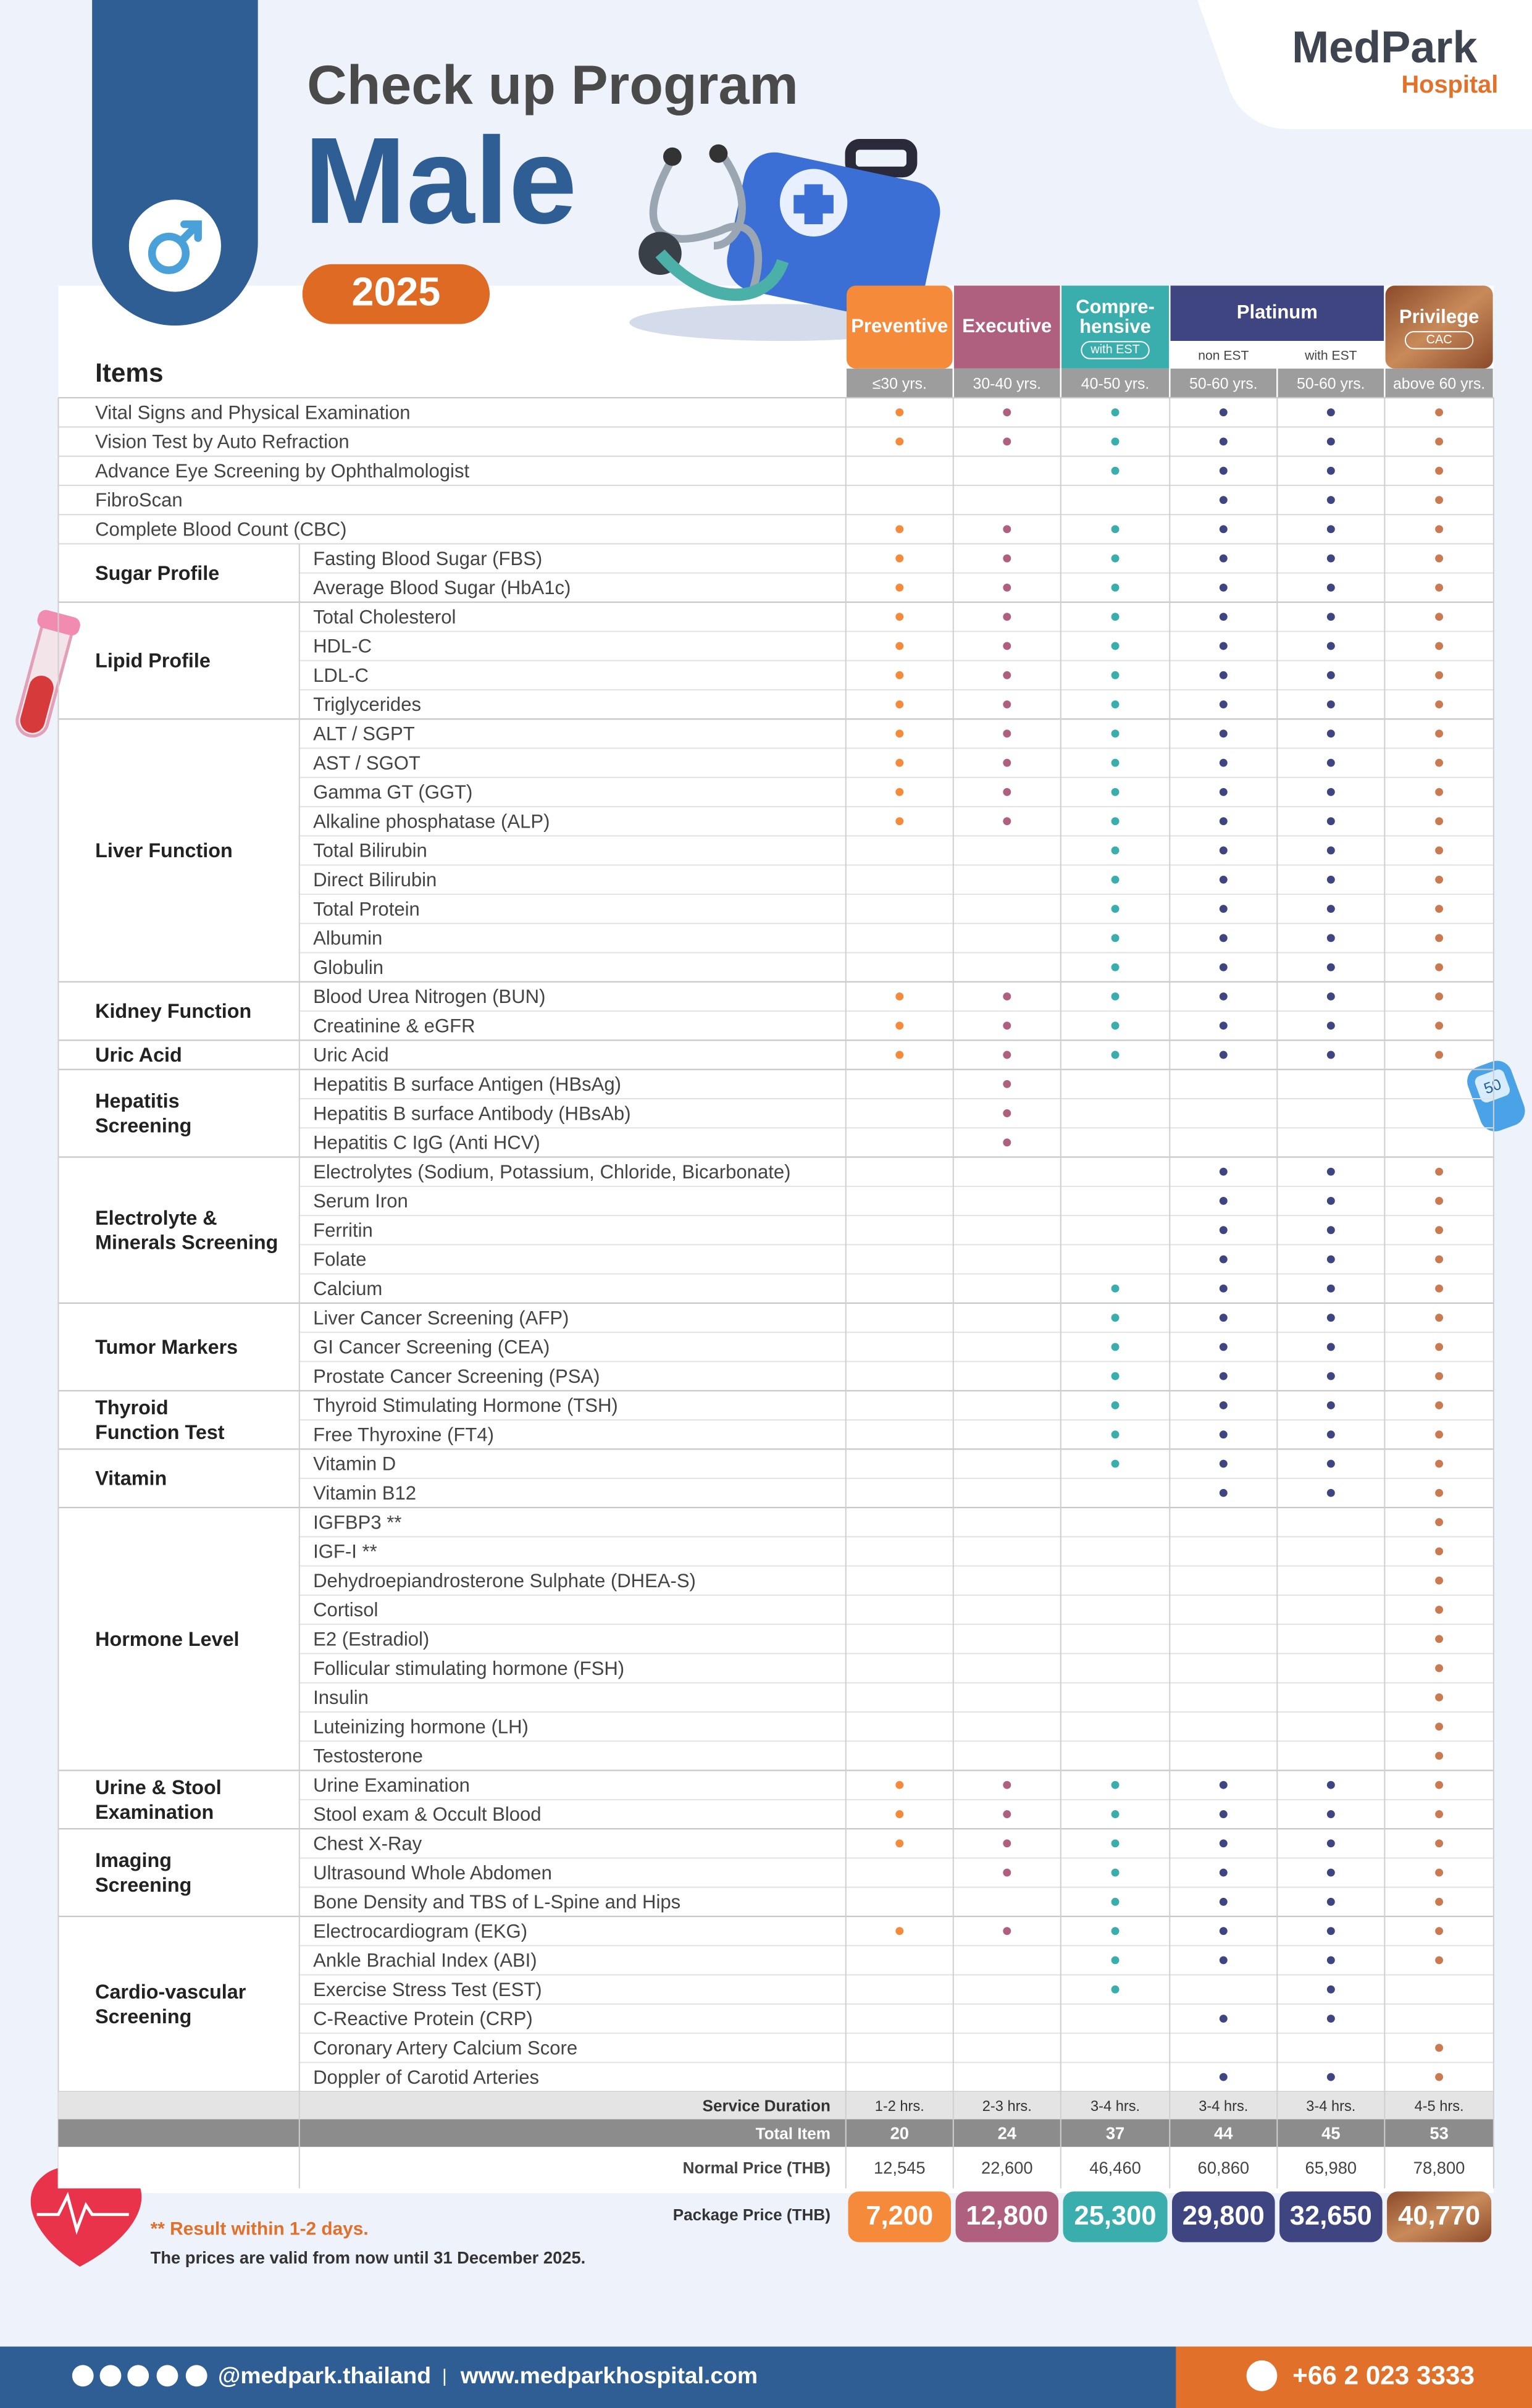 This screenshot has width=1532, height=2408. I want to click on logo-name: MedPark, so click(1385, 47).